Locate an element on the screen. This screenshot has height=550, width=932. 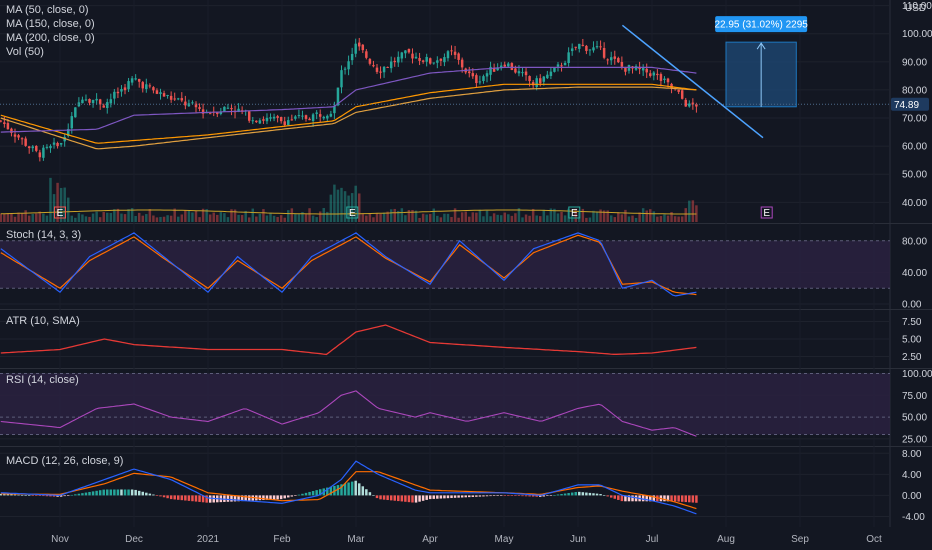
x-tick-label: 2021 is located at coordinates (208, 539).